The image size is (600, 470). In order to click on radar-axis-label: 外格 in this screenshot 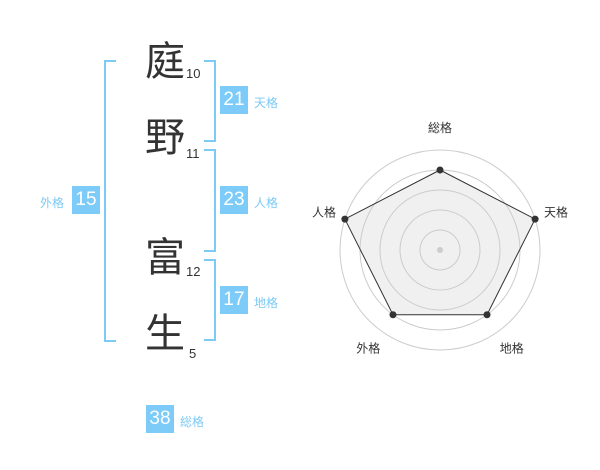, I will do `click(368, 348)`.